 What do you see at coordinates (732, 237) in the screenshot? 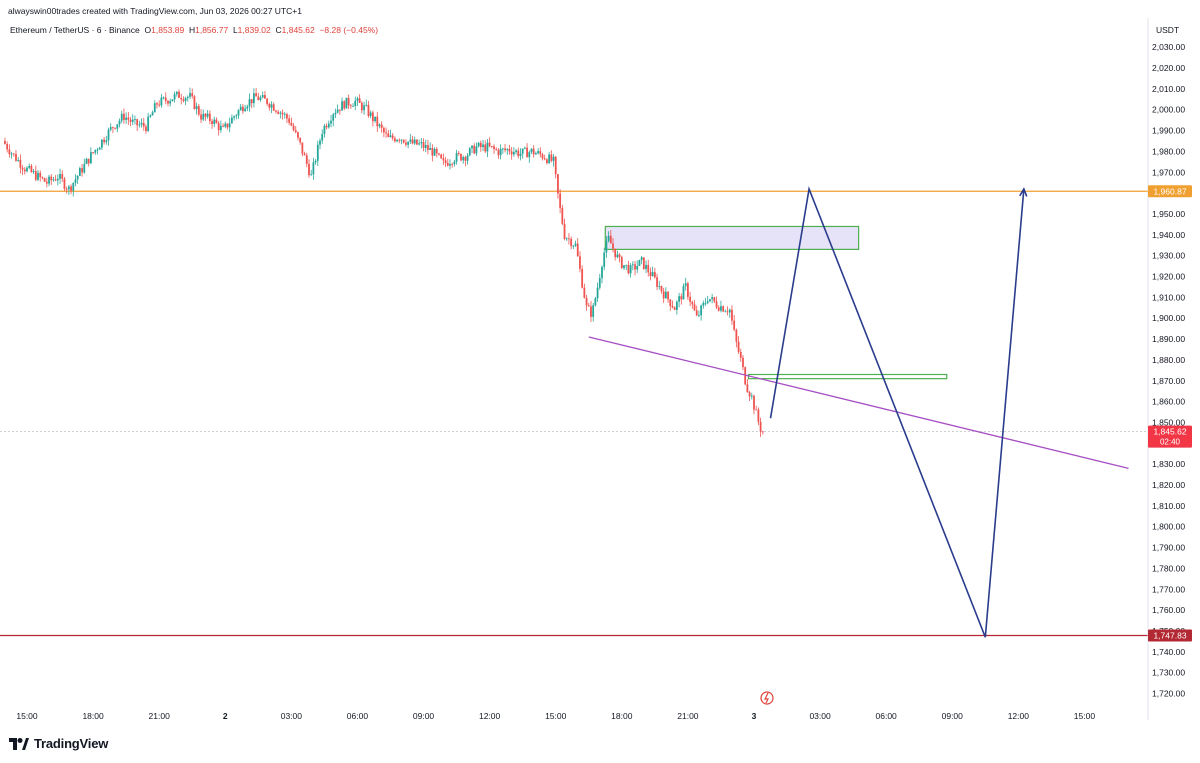
I see `supply-zone-box` at bounding box center [732, 237].